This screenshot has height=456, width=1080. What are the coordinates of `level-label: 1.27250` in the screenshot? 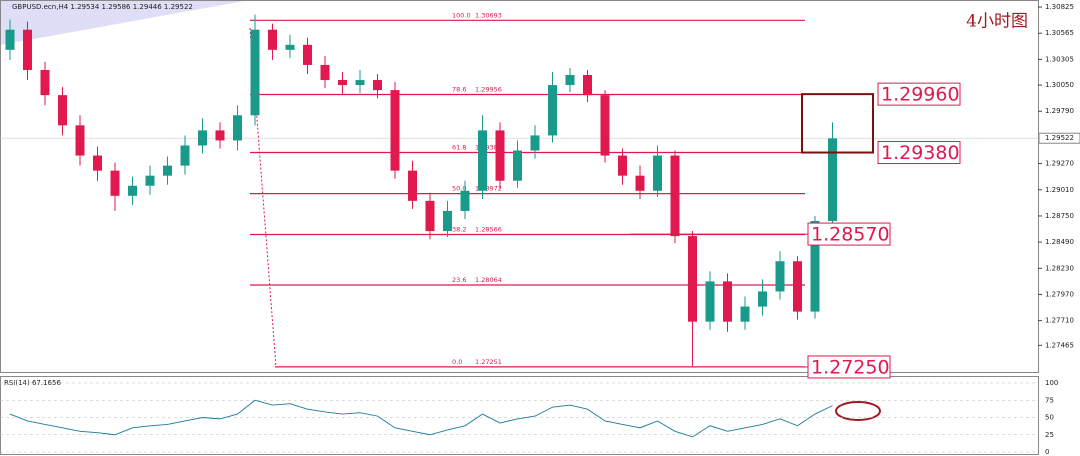 It's located at (850, 367).